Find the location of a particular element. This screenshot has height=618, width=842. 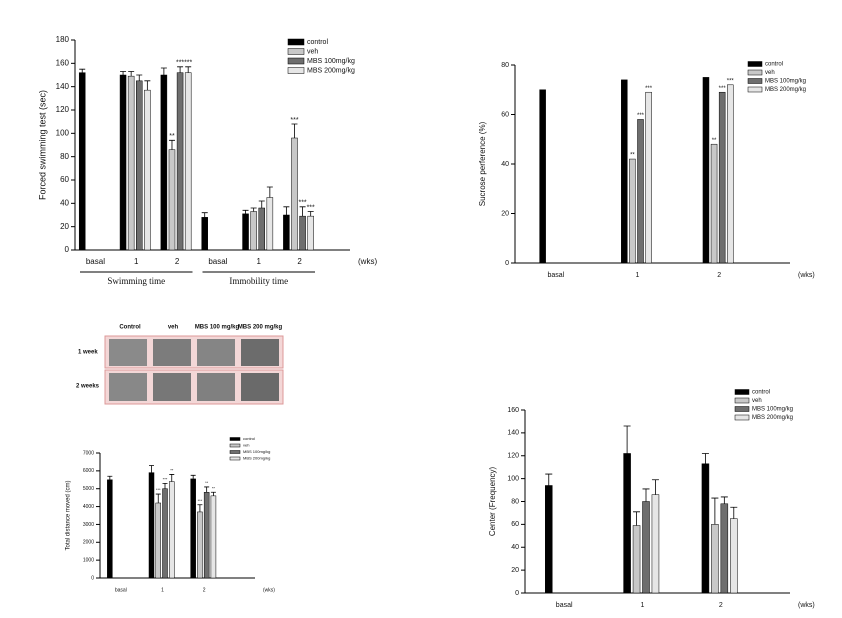

y-axis-title: Forced swimming test (sec) is located at coordinates (42, 145).